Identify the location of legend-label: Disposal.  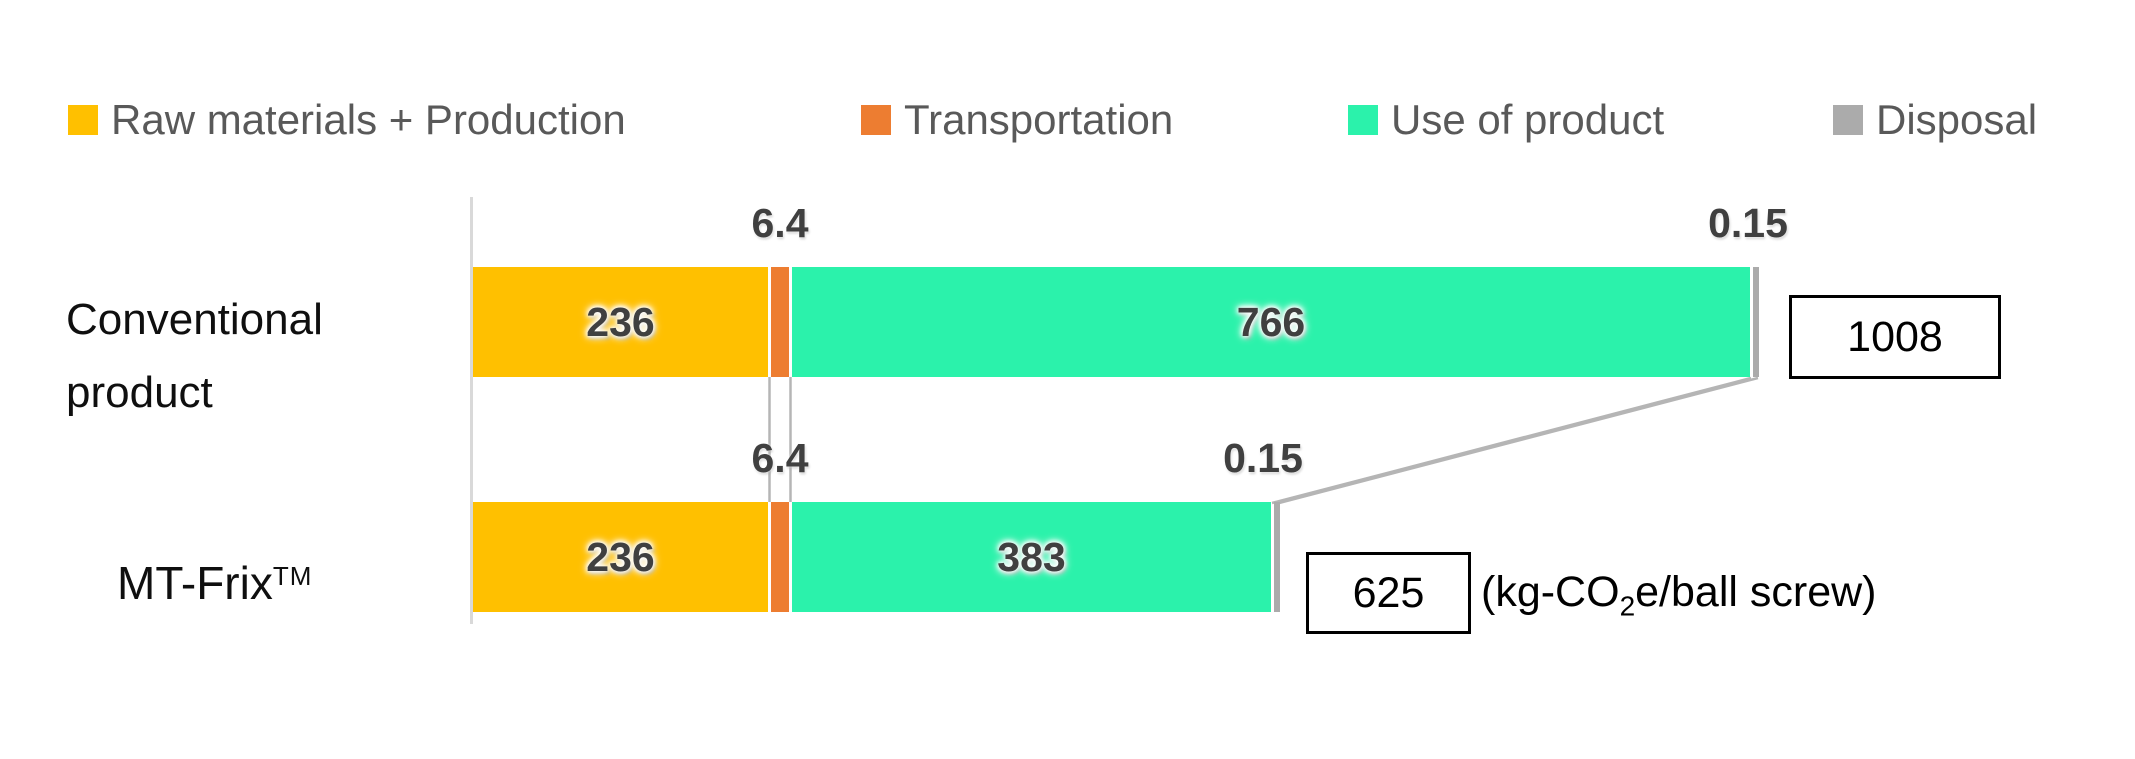
(1957, 119).